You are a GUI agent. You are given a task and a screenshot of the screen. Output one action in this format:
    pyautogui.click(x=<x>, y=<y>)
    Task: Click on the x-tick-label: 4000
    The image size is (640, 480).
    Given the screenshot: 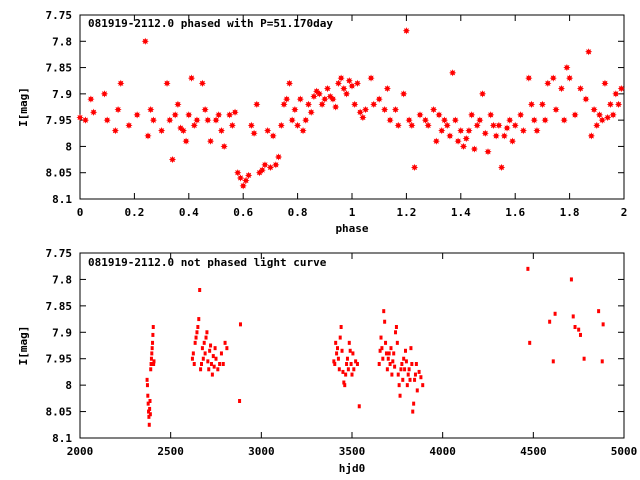 What is the action you would take?
    pyautogui.click(x=442, y=451)
    